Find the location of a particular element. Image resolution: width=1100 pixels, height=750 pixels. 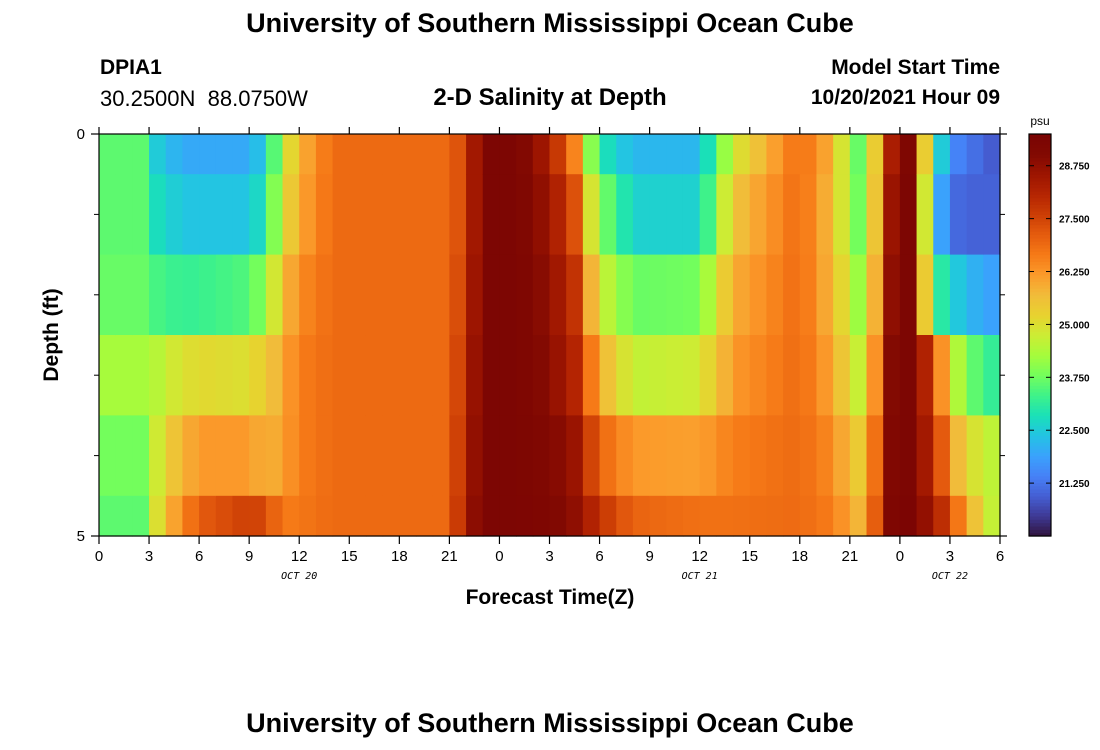

x-tick-label: 15 is located at coordinates (349, 556).